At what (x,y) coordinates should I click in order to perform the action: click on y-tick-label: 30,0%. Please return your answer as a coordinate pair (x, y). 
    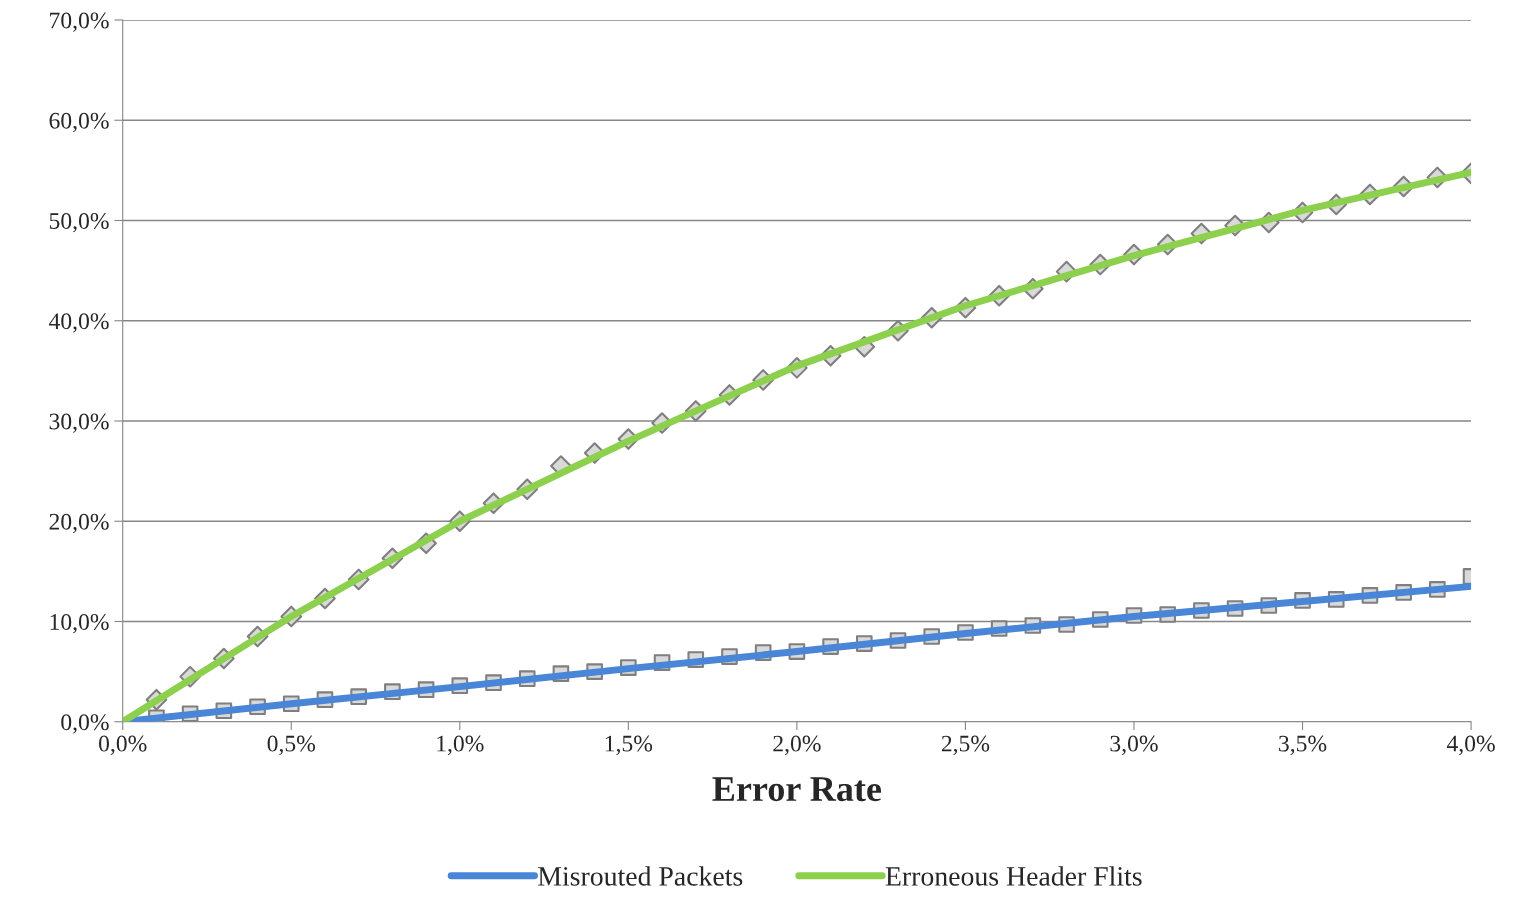
    Looking at the image, I should click on (79, 423).